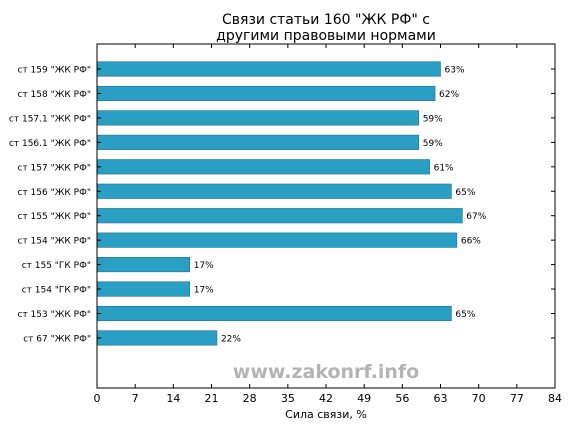  I want to click on x-axis-label: Сила связи, %, so click(326, 414).